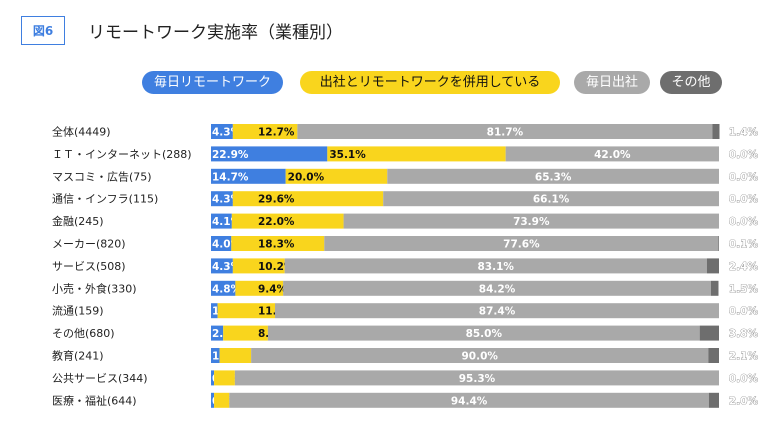  I want to click on data-label: 18.3%, so click(276, 245).